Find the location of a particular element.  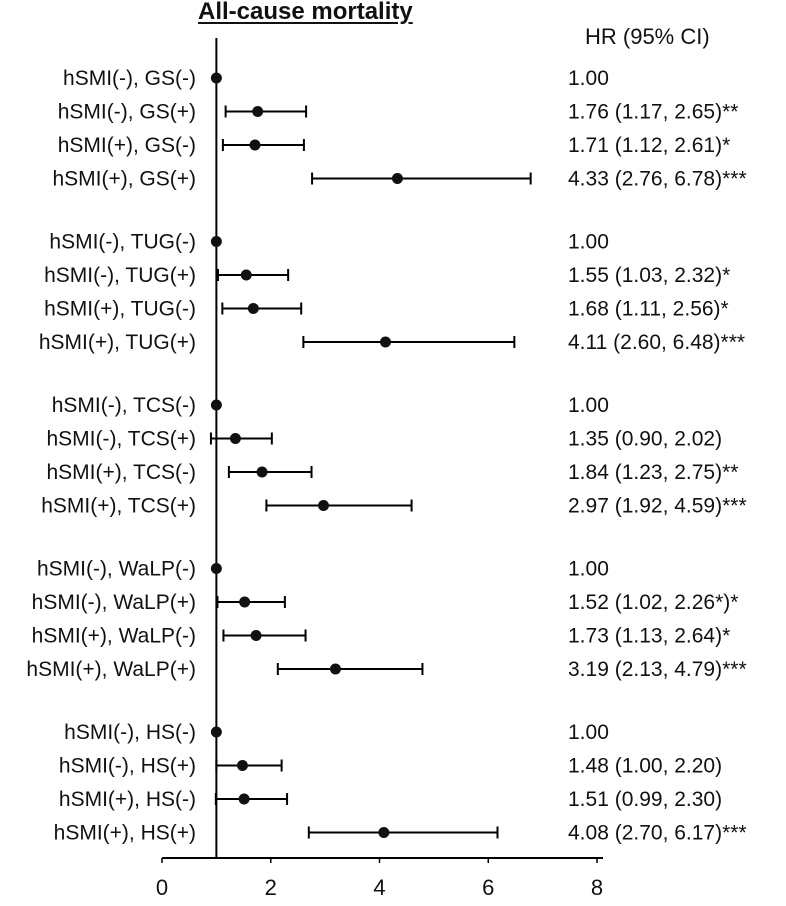

hr-text-g3-r1: 1.52 (1.02, 2.26*)* is located at coordinates (653, 602).